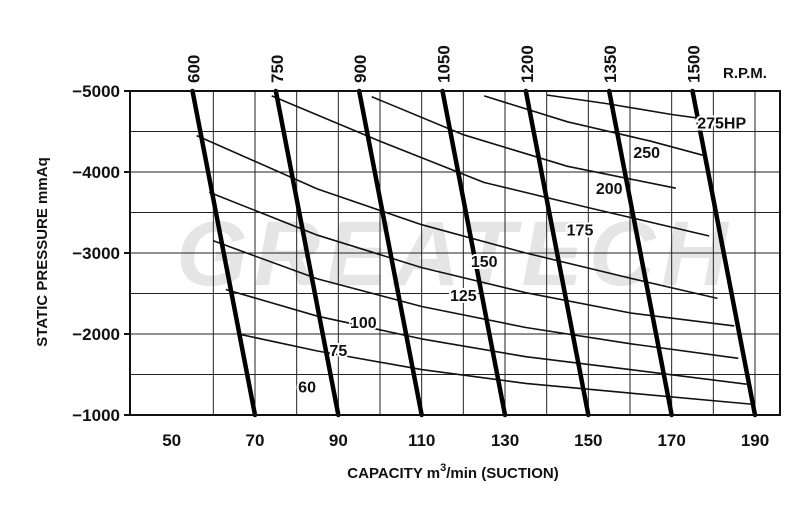 The image size is (800, 507). I want to click on y-tick-label: −5000, so click(96, 91).